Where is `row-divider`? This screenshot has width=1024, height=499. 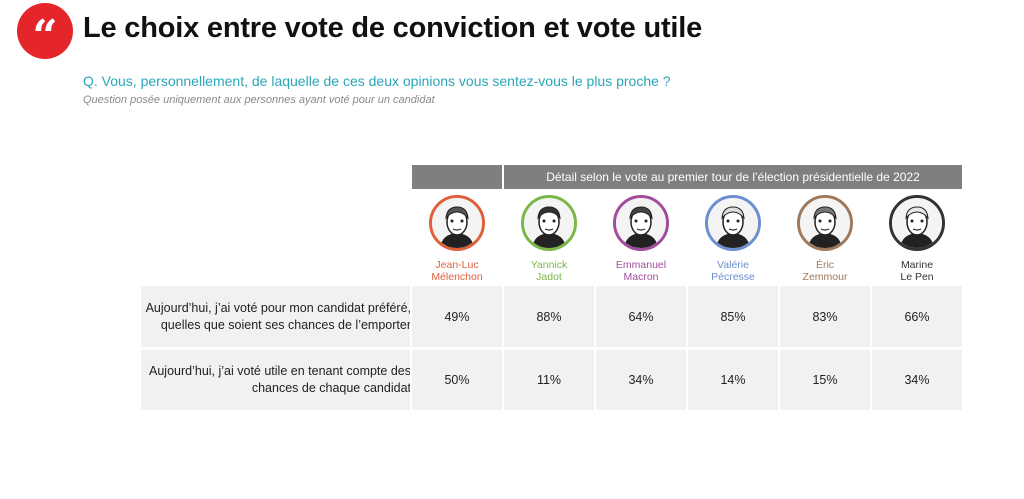 row-divider is located at coordinates (551, 349).